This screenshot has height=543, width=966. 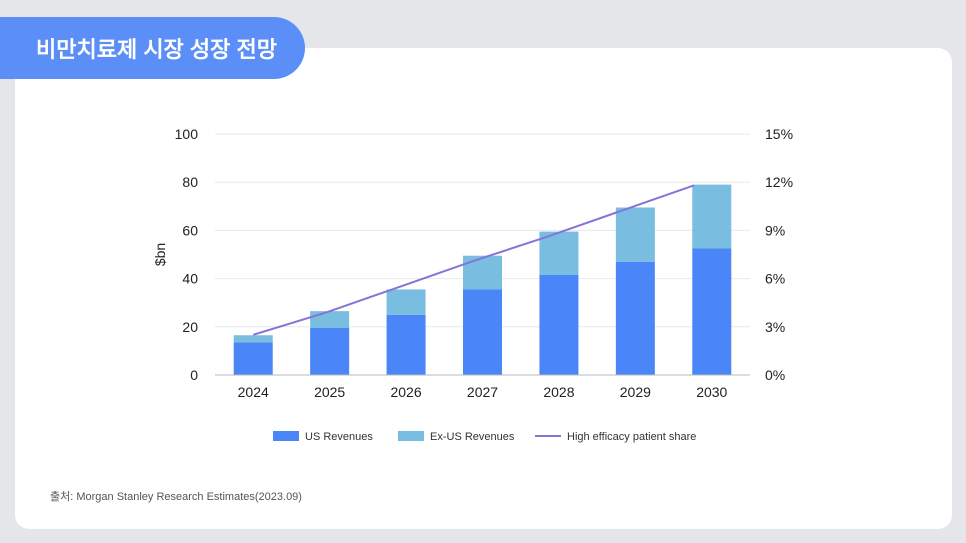 What do you see at coordinates (779, 134) in the screenshot?
I see `y2-tick-label: 15%` at bounding box center [779, 134].